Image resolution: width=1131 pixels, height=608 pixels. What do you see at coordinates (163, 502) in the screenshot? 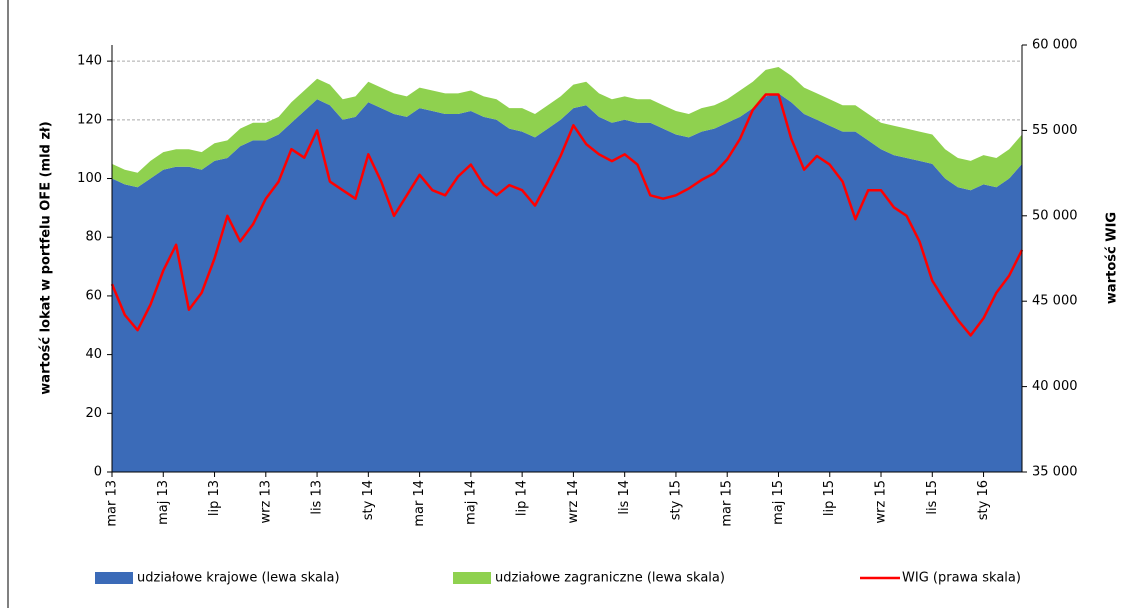
I see `x-tick-label: maj 13` at bounding box center [163, 502].